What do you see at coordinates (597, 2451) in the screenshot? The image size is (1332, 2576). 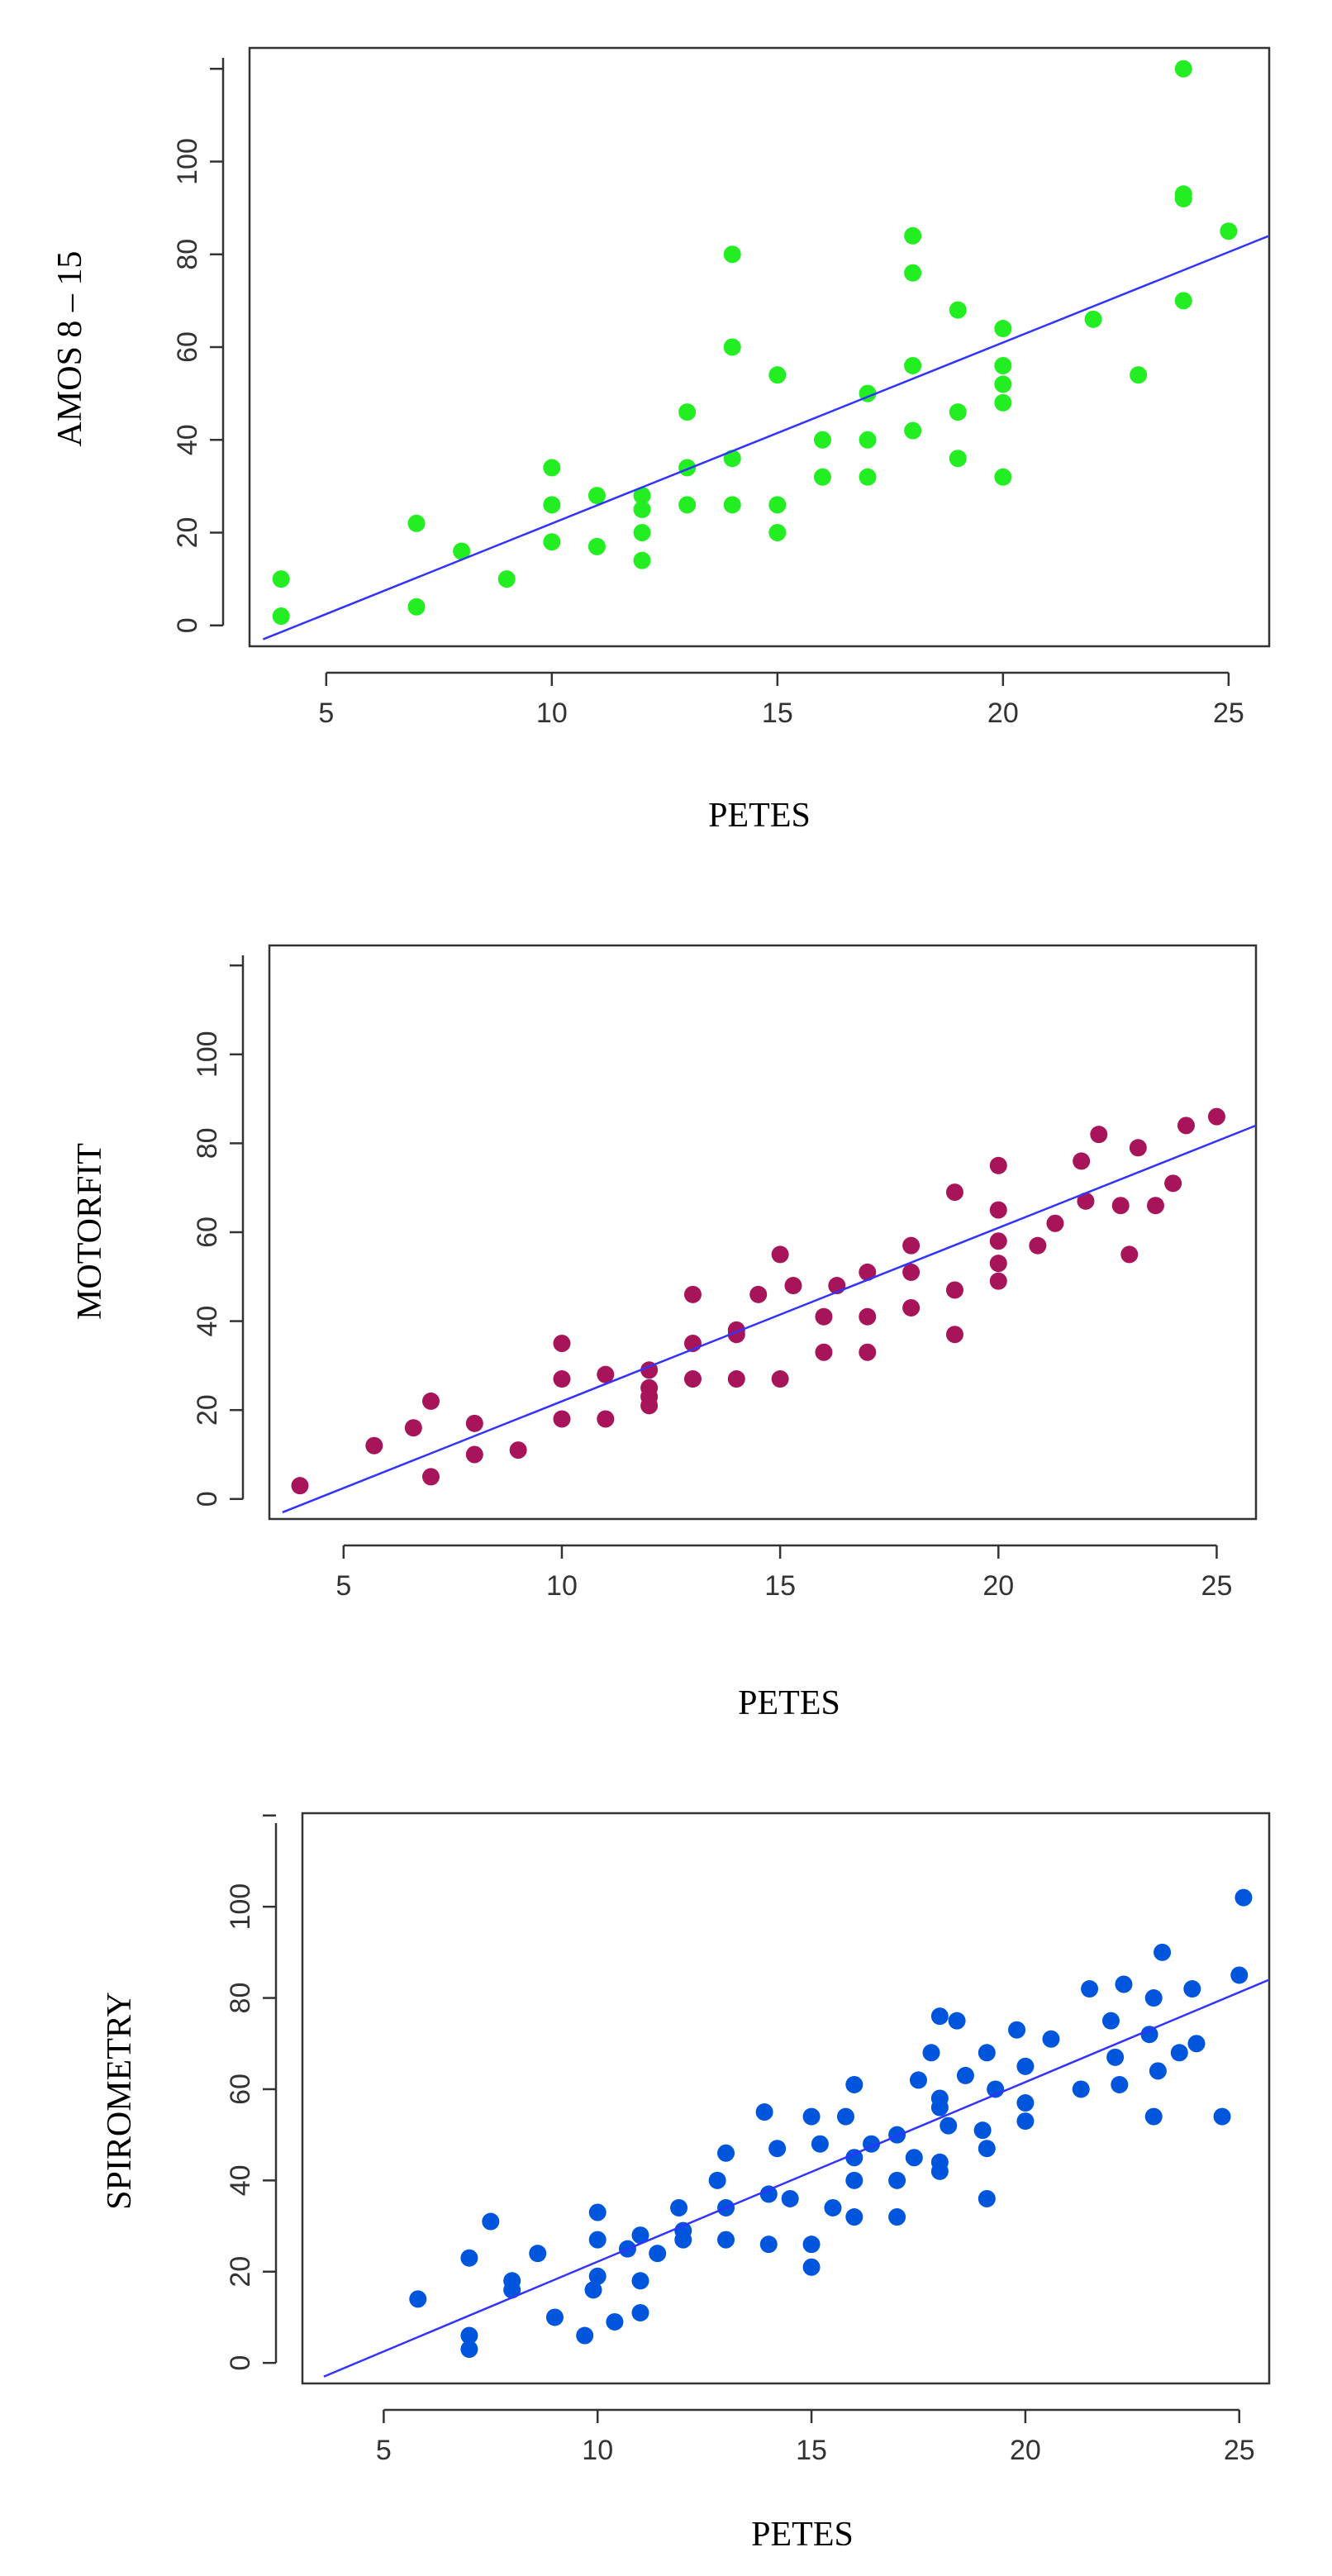 I see `x-tick-label: 10` at bounding box center [597, 2451].